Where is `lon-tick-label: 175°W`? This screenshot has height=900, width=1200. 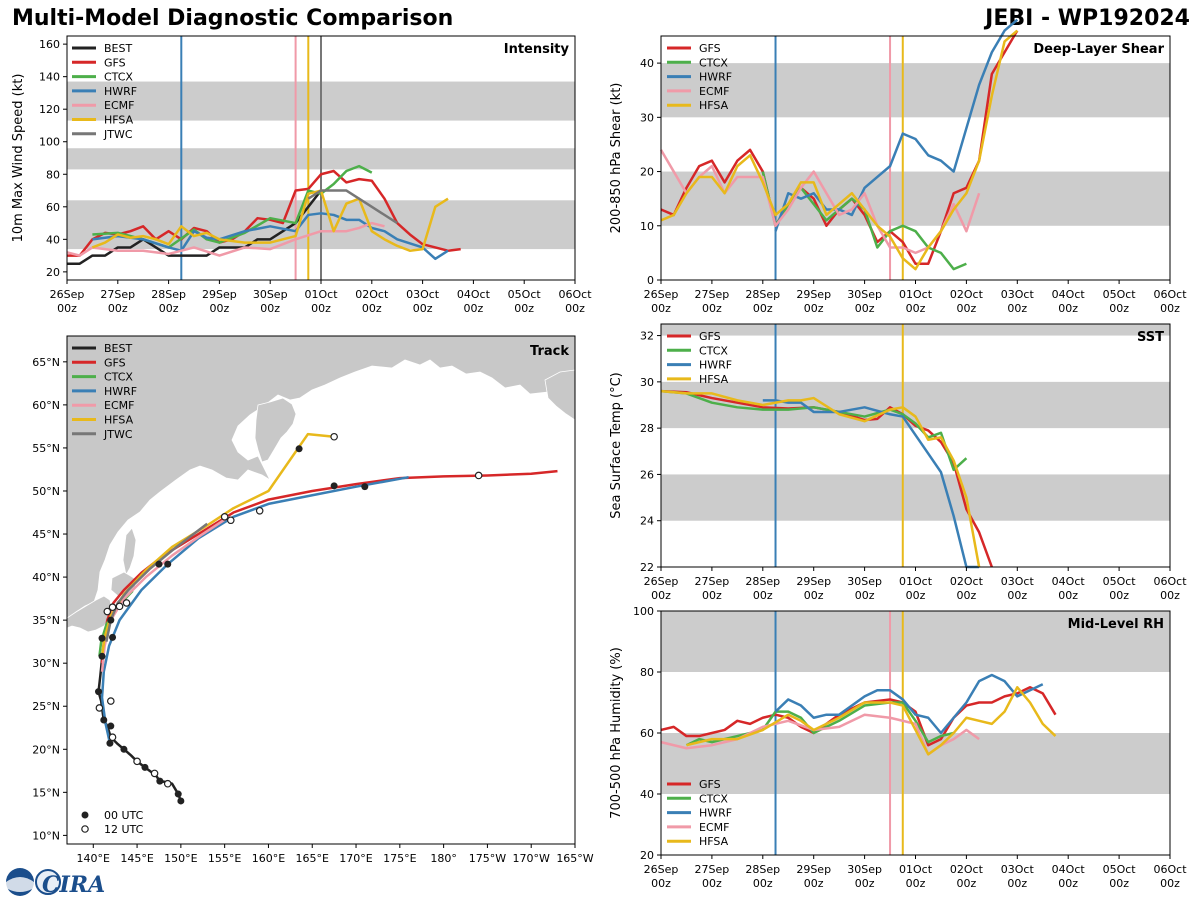
lon-tick-label: 175°W is located at coordinates (487, 858).